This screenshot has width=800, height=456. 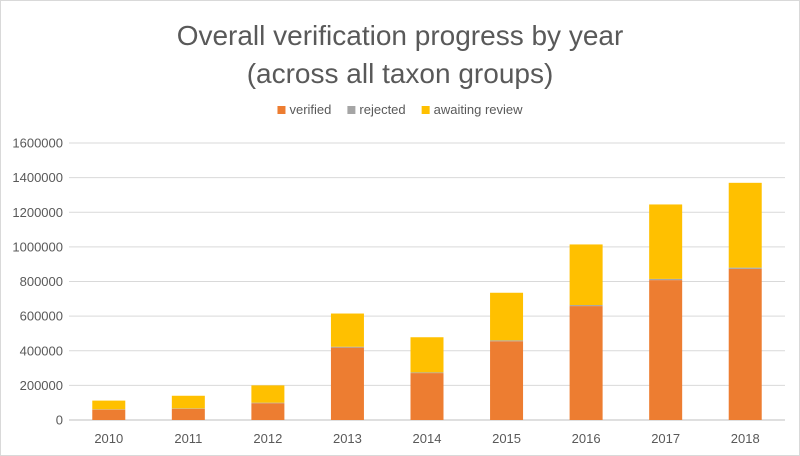 What do you see at coordinates (188, 438) in the screenshot?
I see `x-tick-label: 2011` at bounding box center [188, 438].